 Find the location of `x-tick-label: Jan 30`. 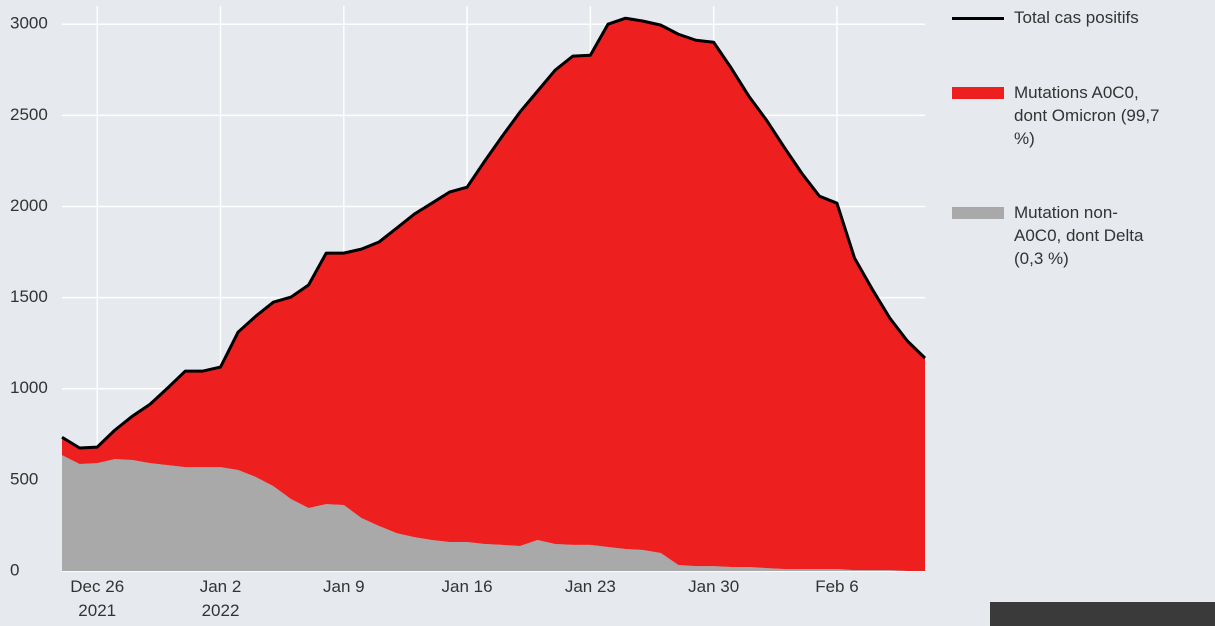

x-tick-label: Jan 30 is located at coordinates (714, 586).